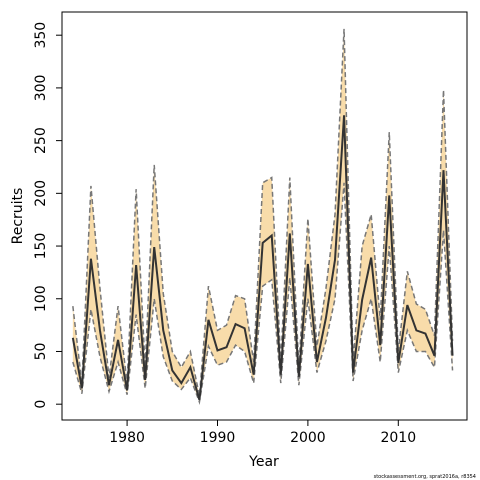 Image resolution: width=480 pixels, height=480 pixels. I want to click on footnote: stockassessment.org, sprat2016a, r8354, so click(425, 477).